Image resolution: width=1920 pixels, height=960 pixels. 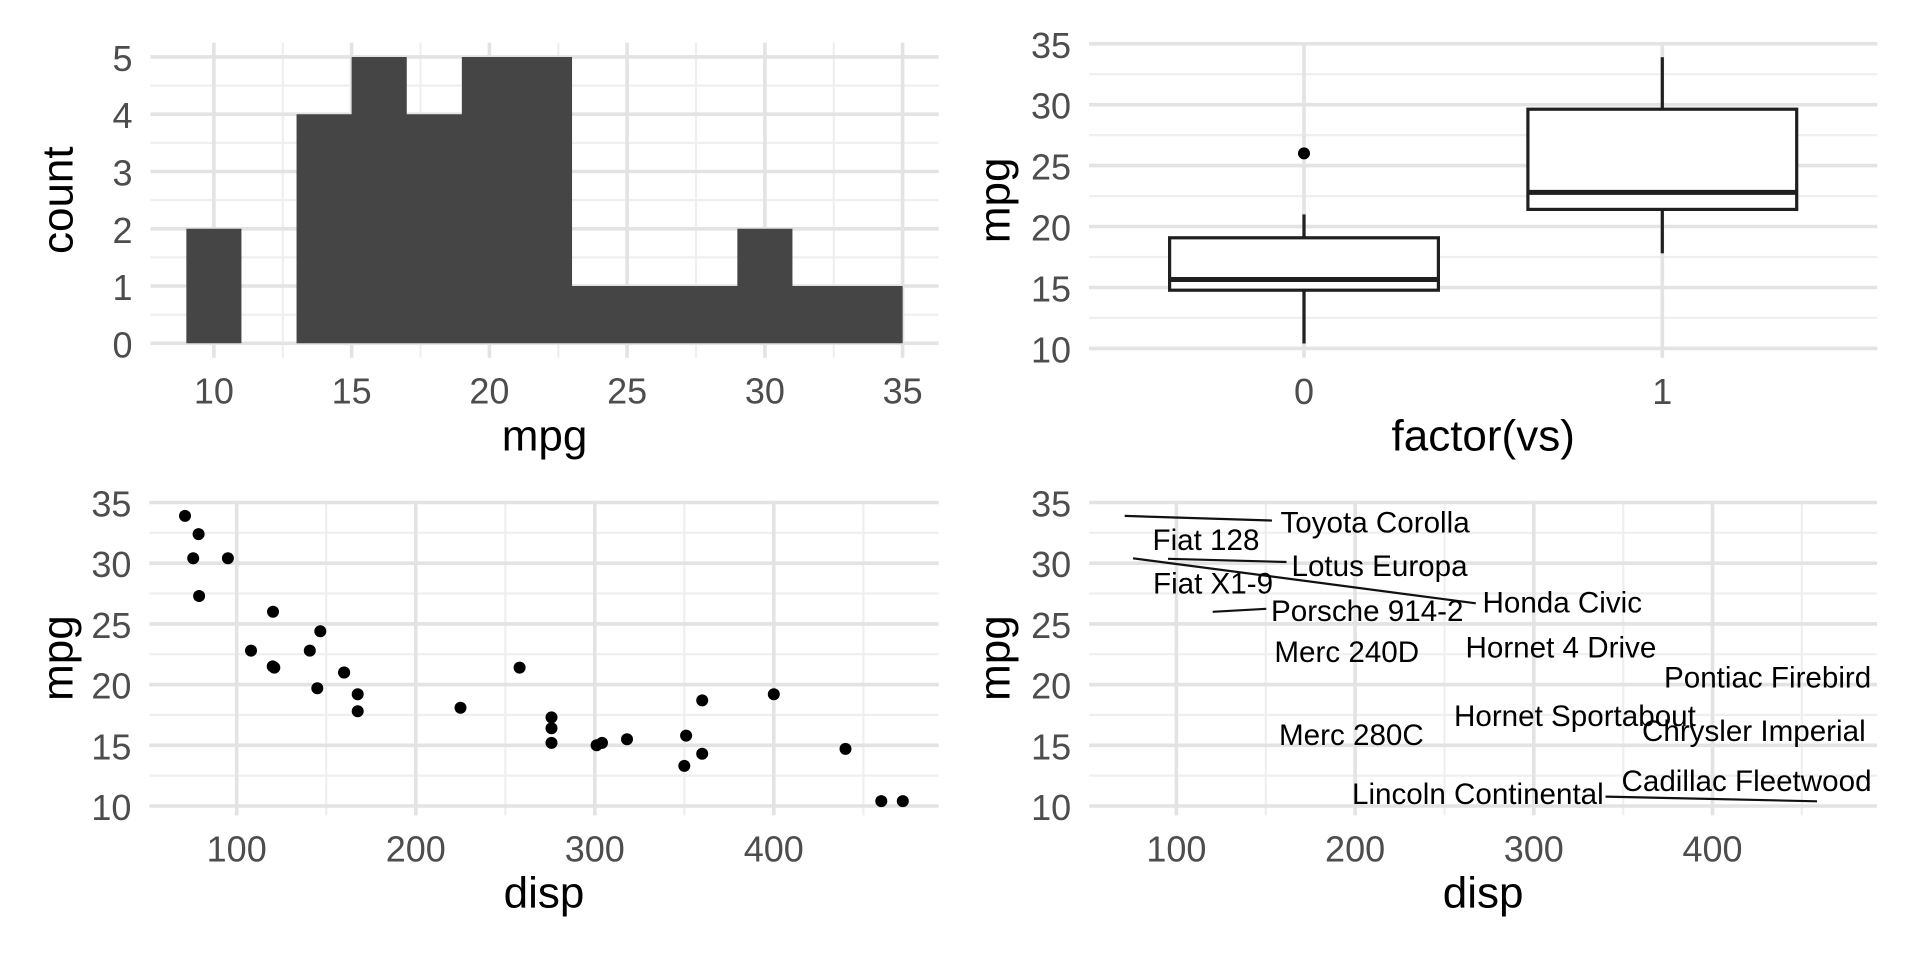 What do you see at coordinates (122, 115) in the screenshot?
I see `svg-text: 4` at bounding box center [122, 115].